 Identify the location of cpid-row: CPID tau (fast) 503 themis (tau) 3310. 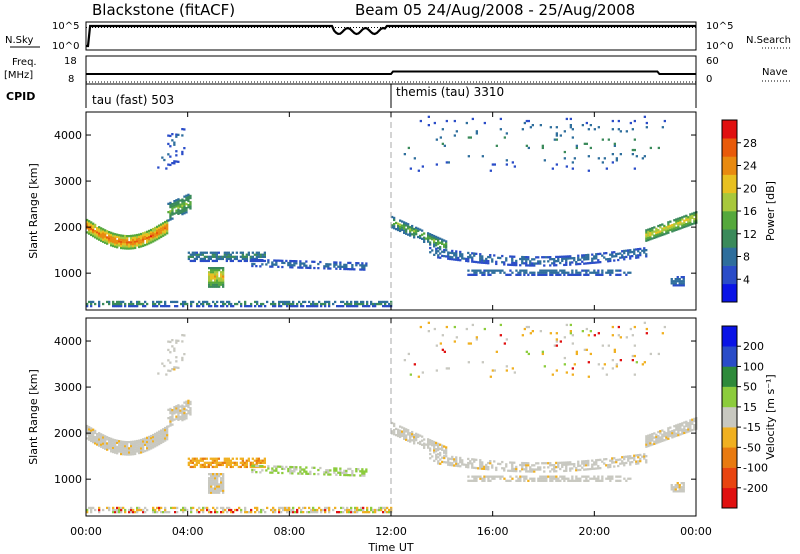
(351, 96).